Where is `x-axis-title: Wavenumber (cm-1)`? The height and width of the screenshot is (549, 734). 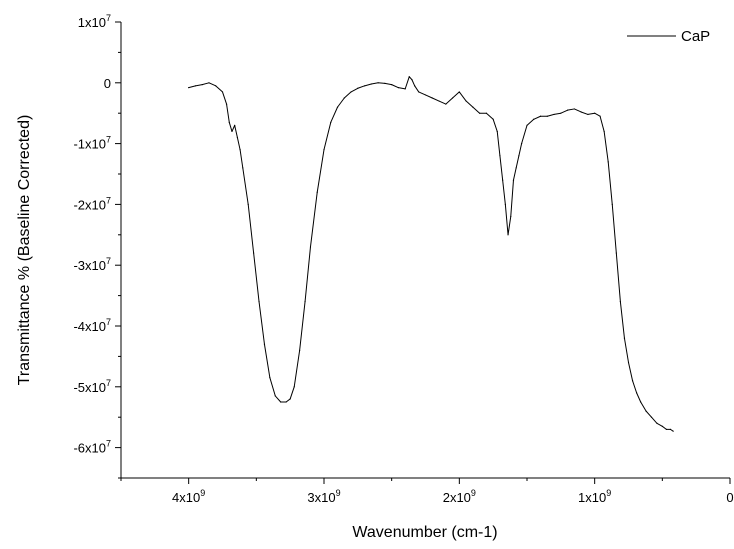 x-axis-title: Wavenumber (cm-1) is located at coordinates (424, 532).